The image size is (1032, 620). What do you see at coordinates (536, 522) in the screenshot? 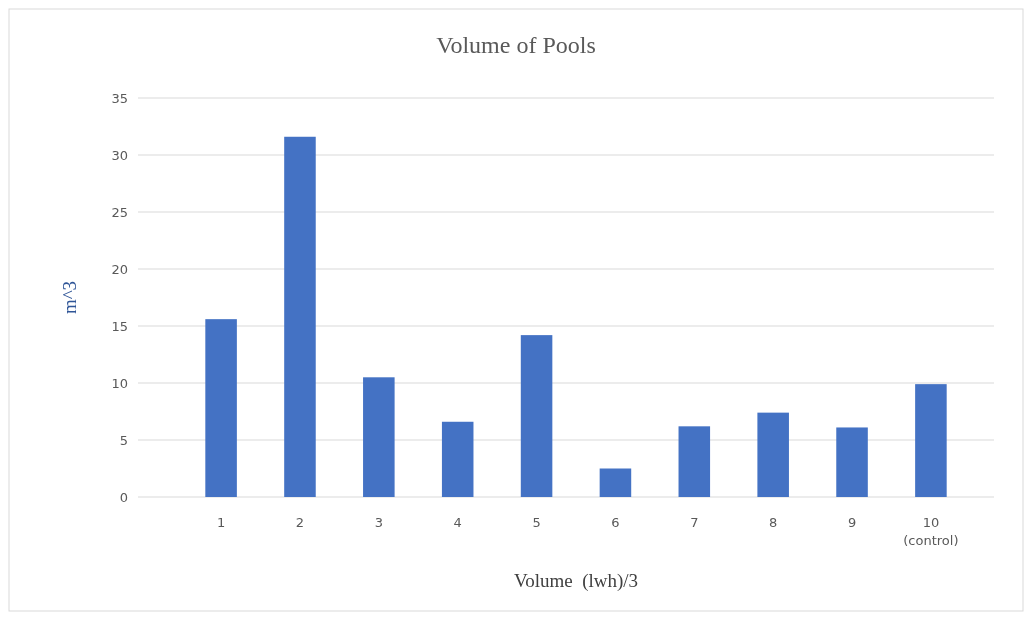
I see `x-tick-label: 5` at bounding box center [536, 522].